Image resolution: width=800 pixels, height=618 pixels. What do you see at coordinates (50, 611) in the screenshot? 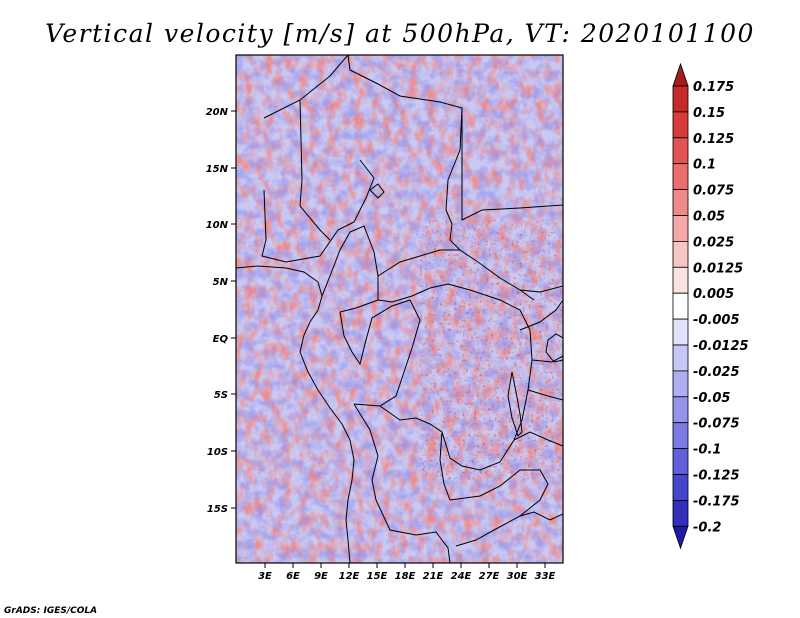
I see `grads-credit: GrADS: IGES/COLA` at bounding box center [50, 611].